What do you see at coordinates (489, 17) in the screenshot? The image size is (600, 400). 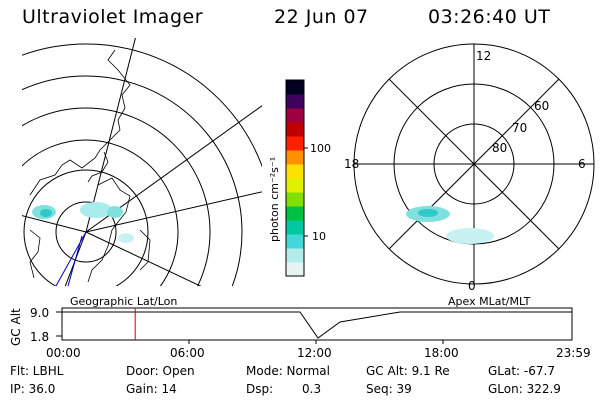 I see `time-label: 03:26:40 UT` at bounding box center [489, 17].